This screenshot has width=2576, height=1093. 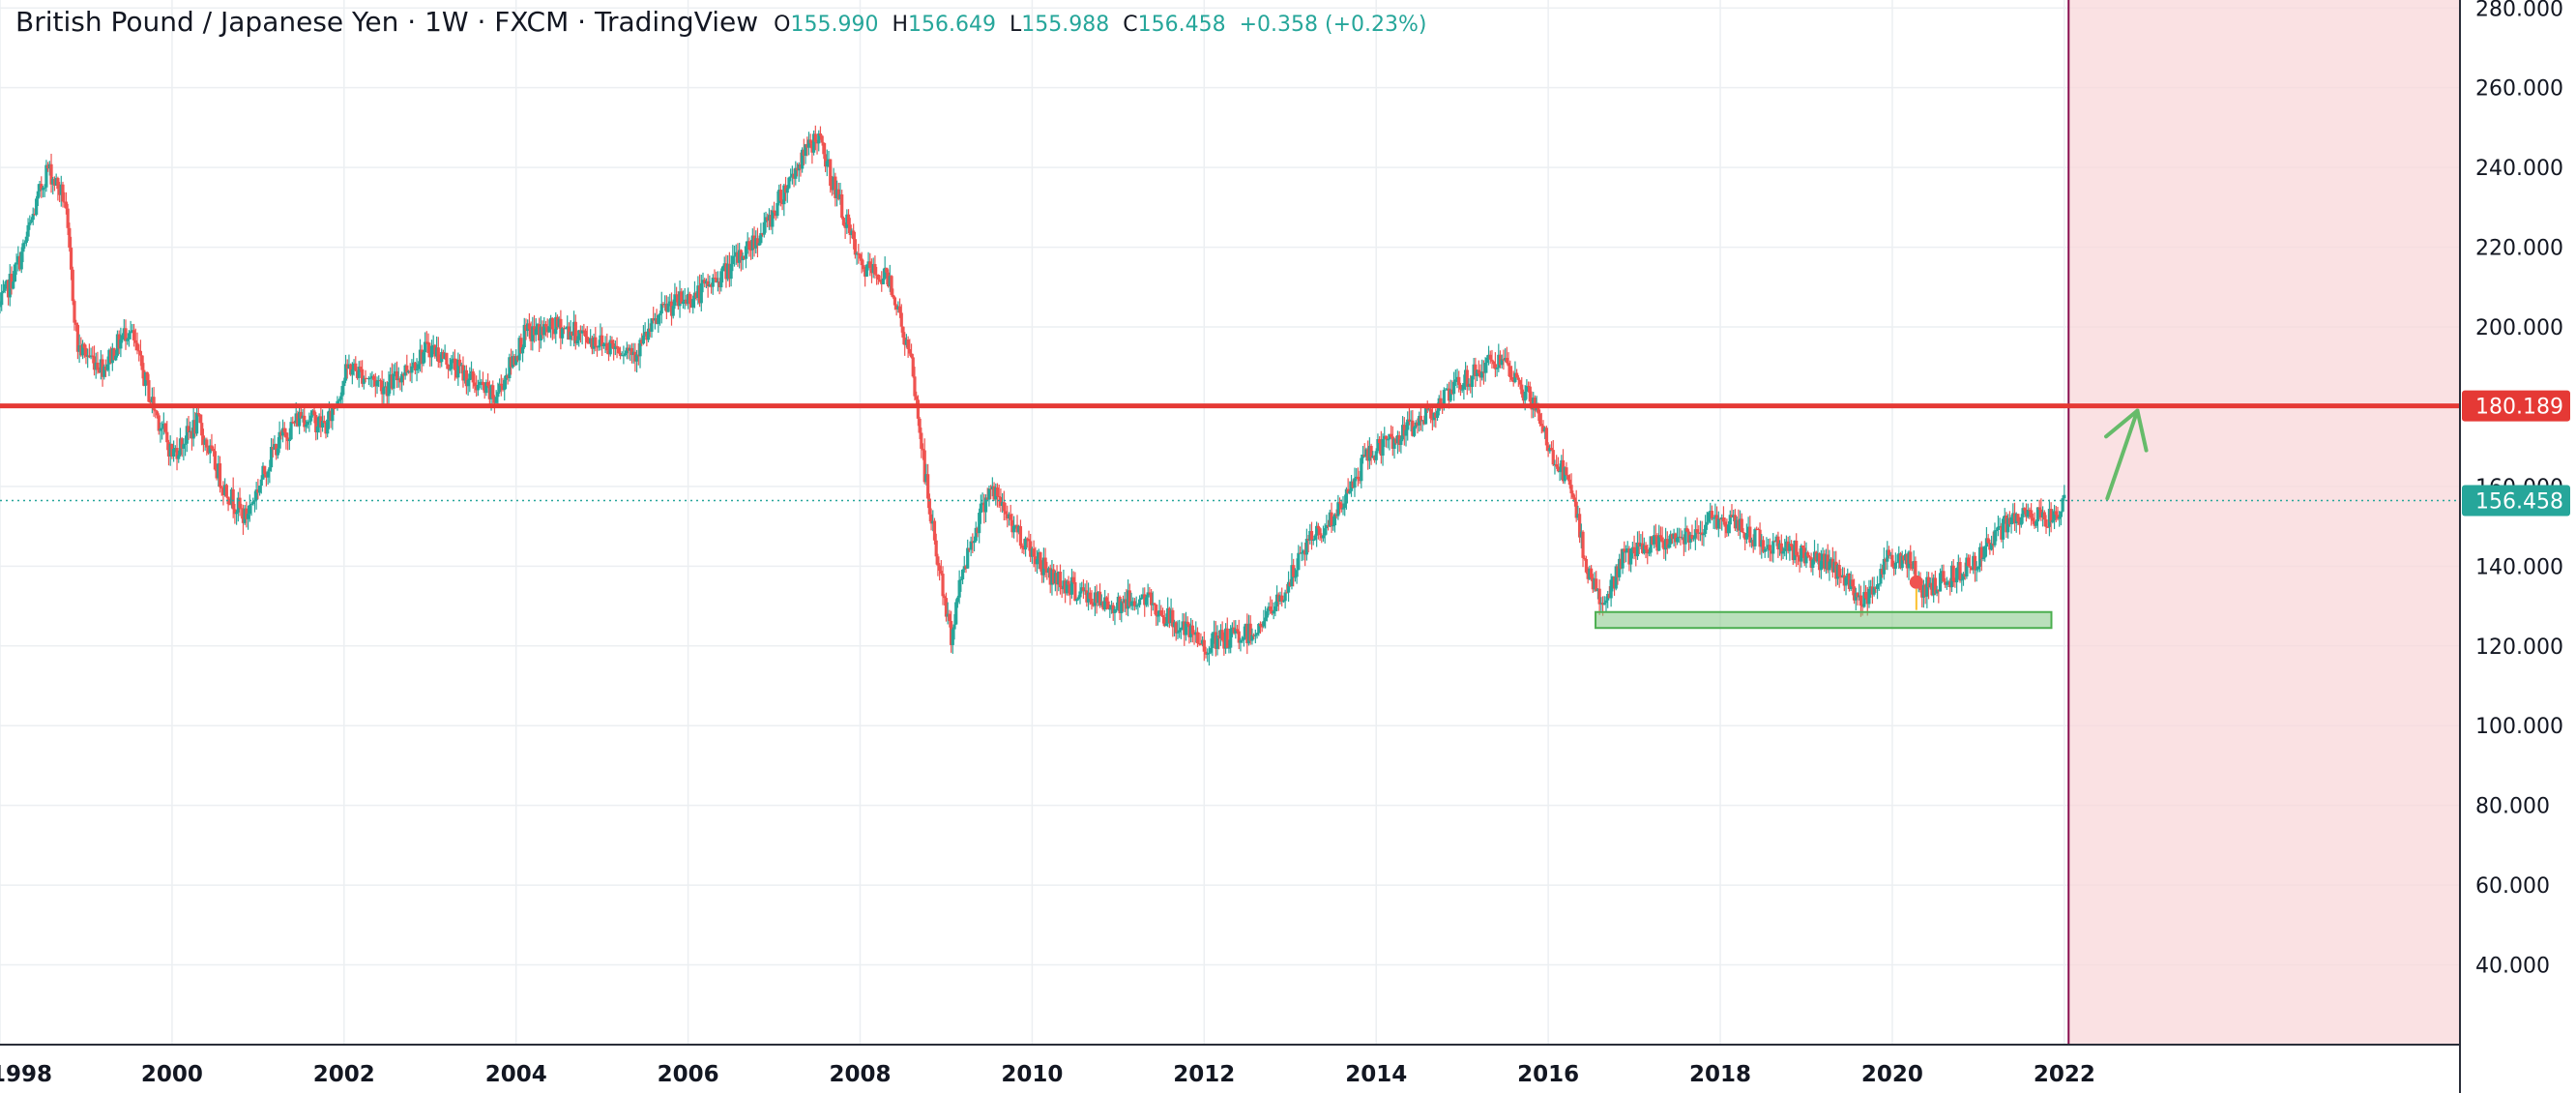 I want to click on arrow-shaft, so click(x=2122, y=454).